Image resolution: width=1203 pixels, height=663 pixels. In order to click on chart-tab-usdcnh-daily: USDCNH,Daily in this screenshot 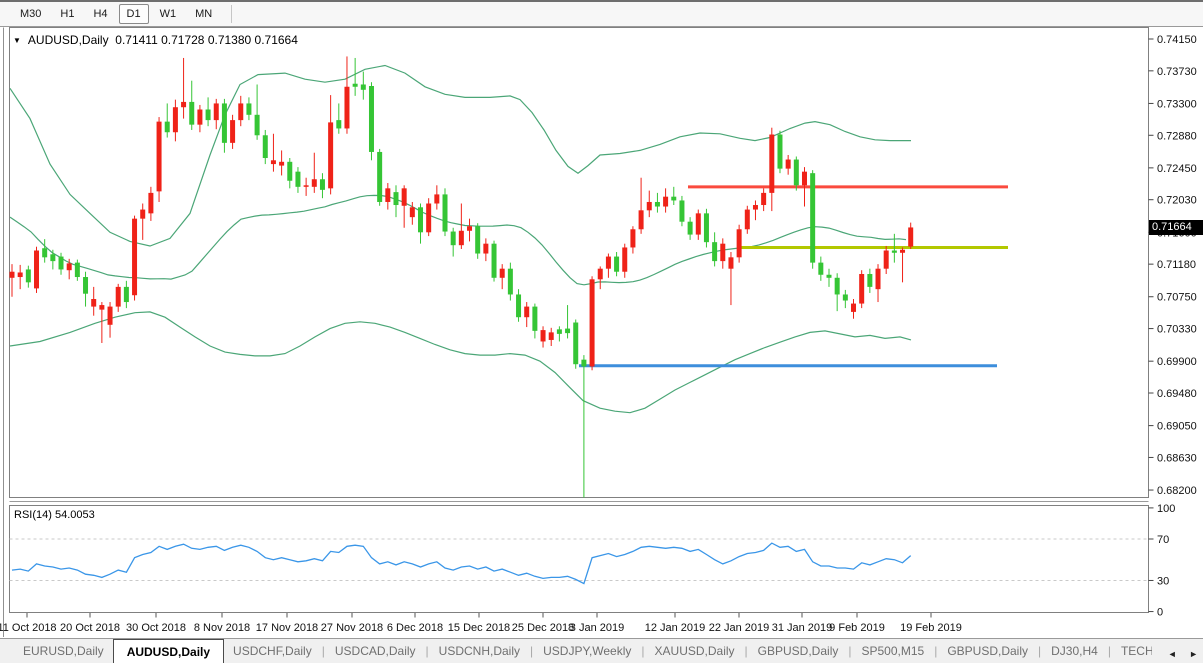, I will do `click(479, 651)`.